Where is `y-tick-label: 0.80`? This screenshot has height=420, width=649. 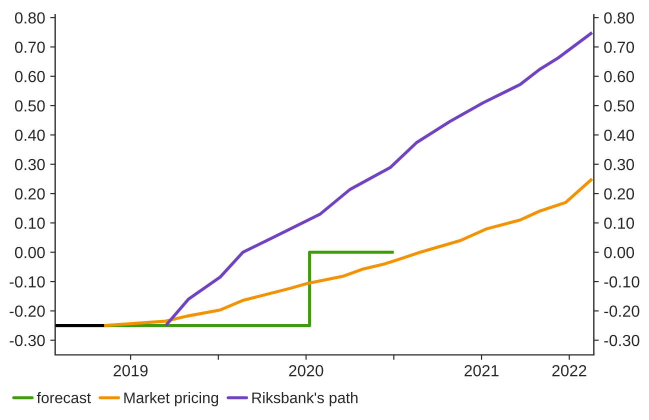
y-tick-label: 0.80 is located at coordinates (29, 18).